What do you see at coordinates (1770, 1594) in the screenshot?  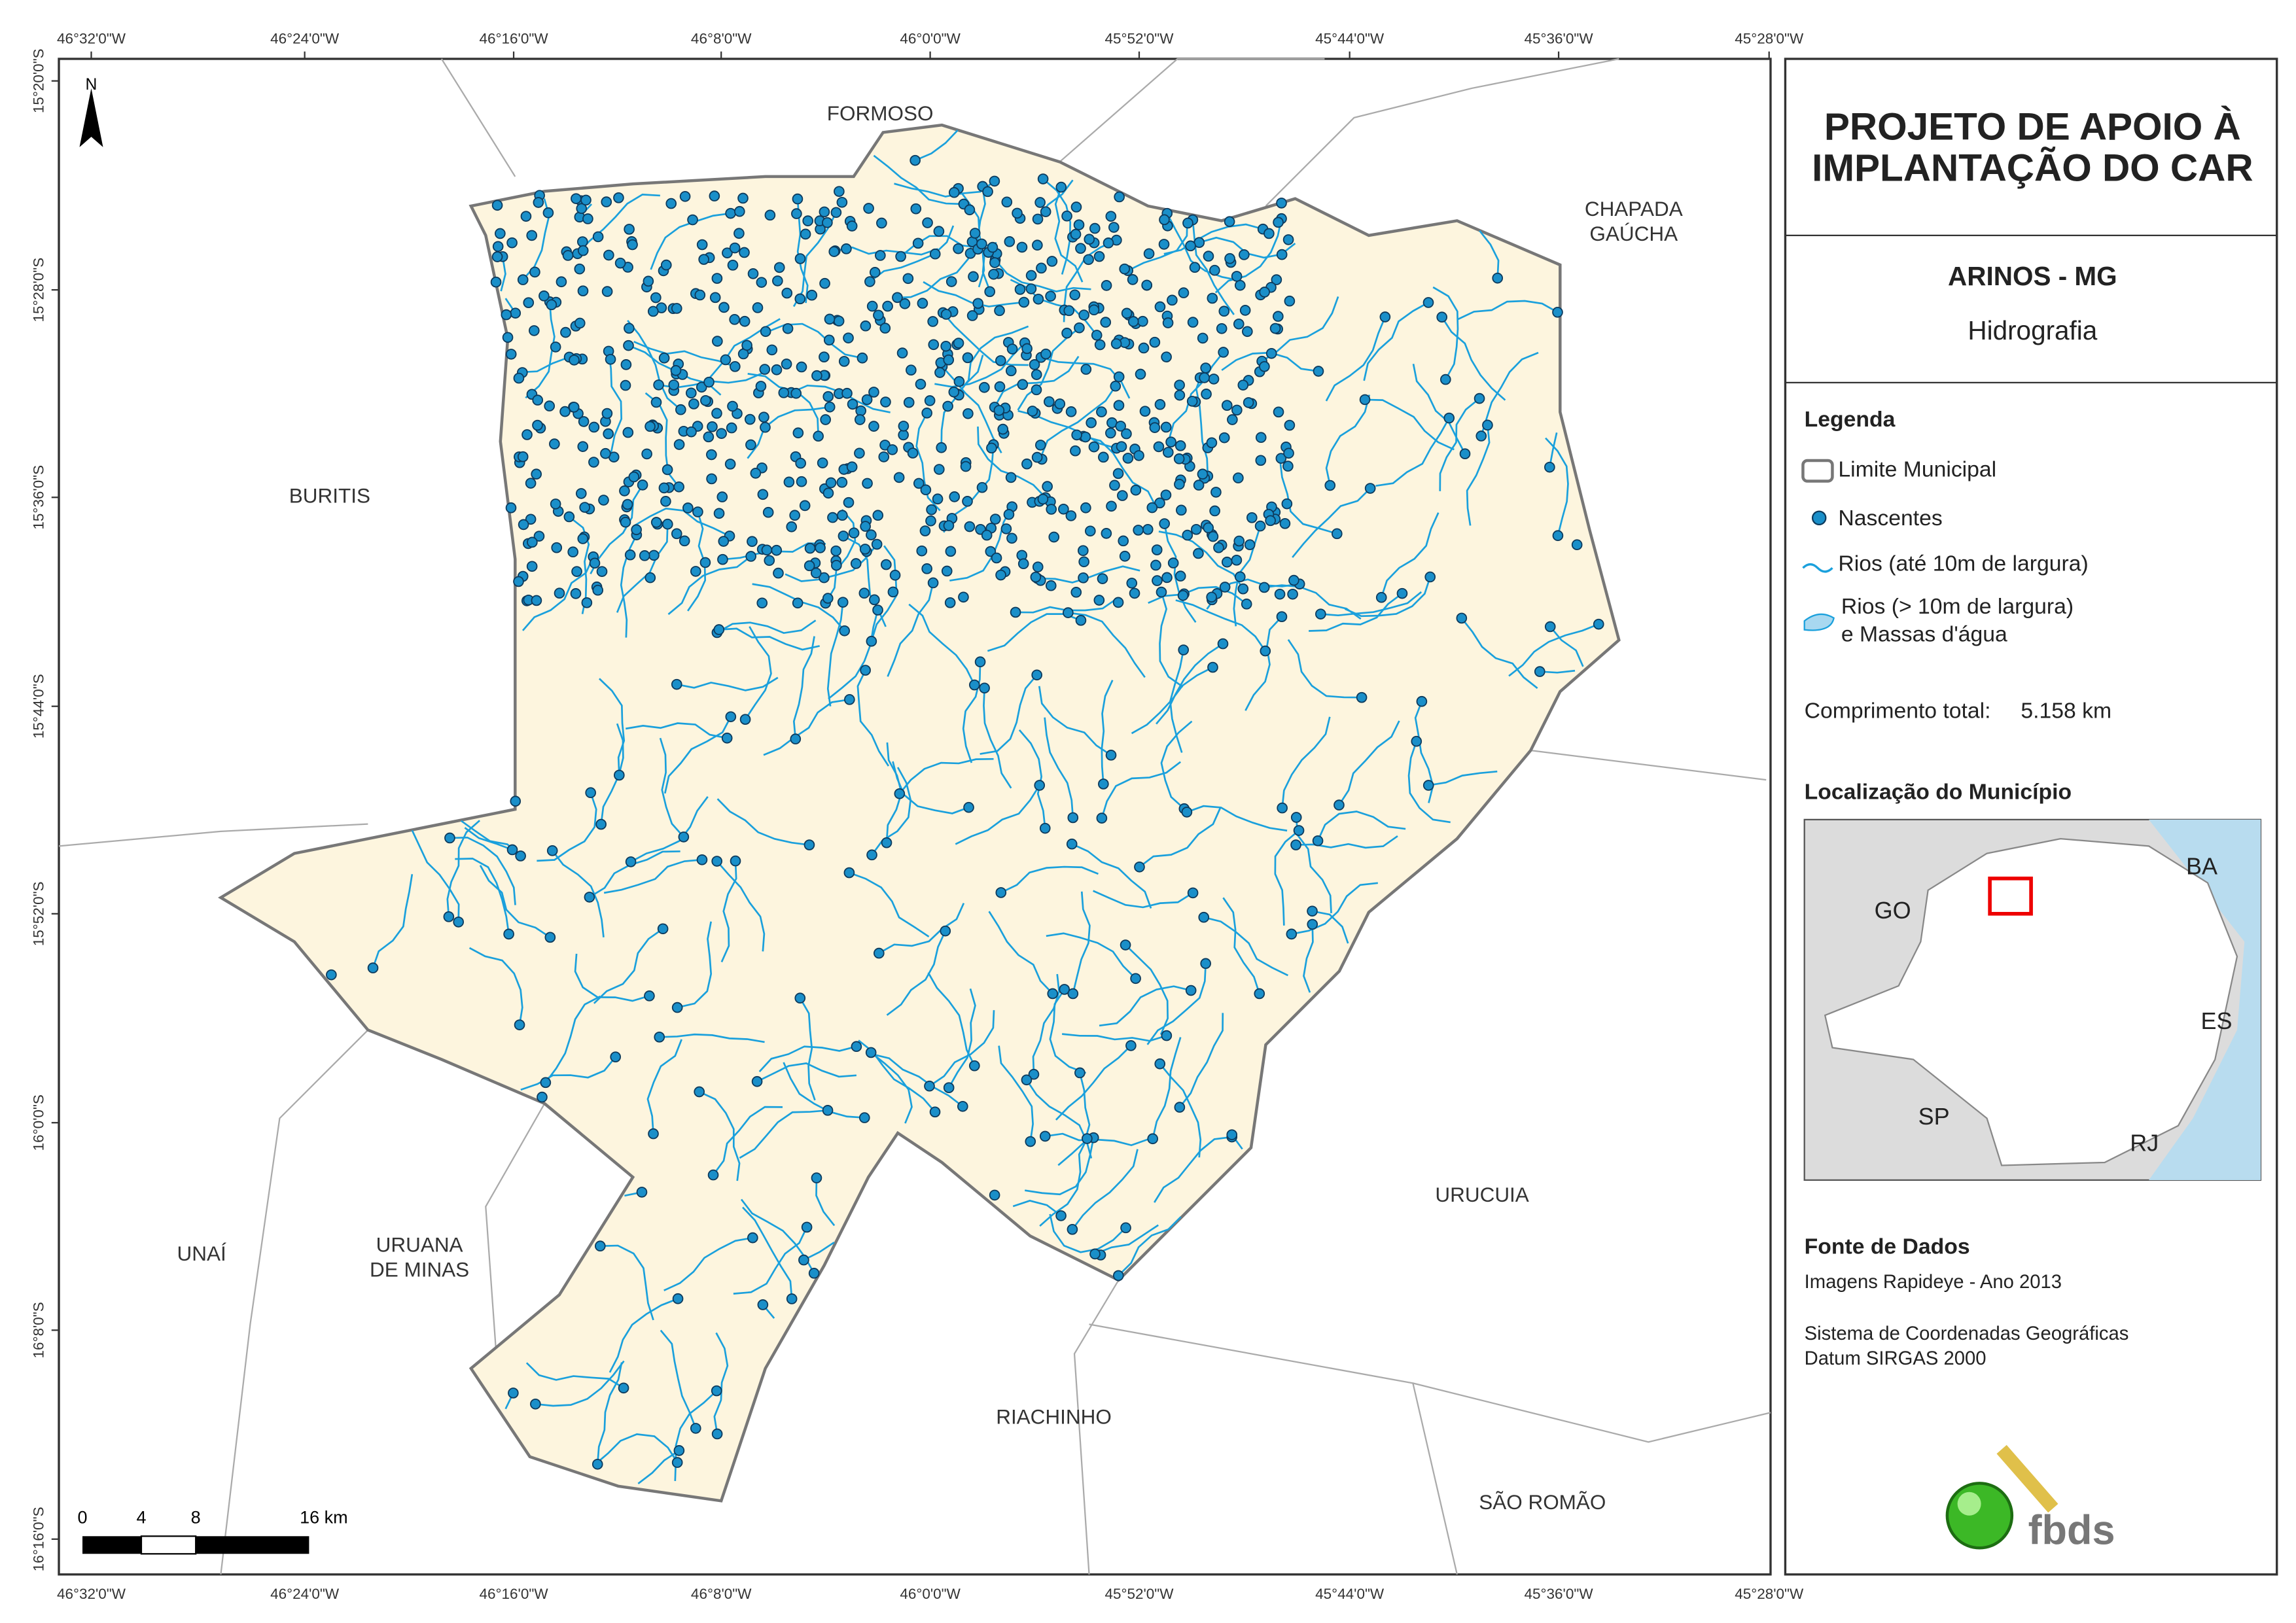 I see `lon-label: 45°28'0"W` at bounding box center [1770, 1594].